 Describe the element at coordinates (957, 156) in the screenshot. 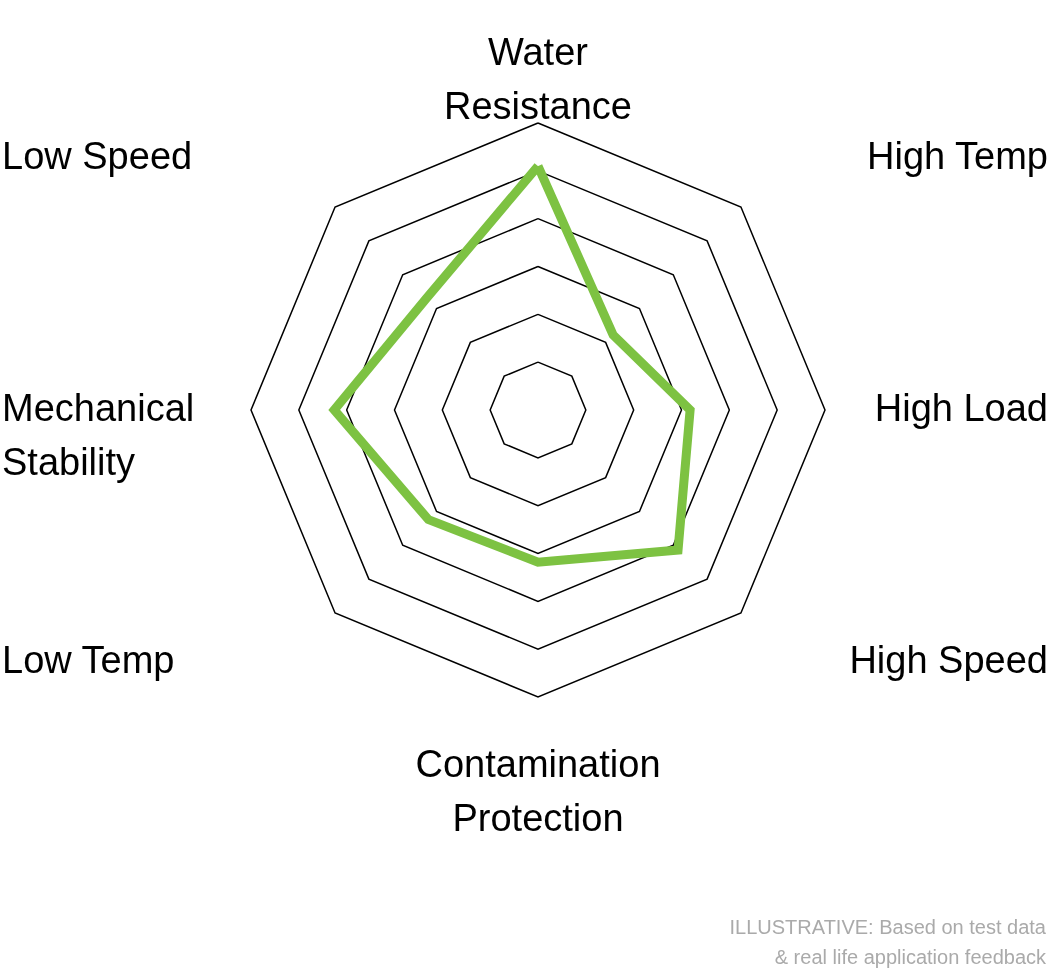

I see `spoke-label: High Temp` at that location.